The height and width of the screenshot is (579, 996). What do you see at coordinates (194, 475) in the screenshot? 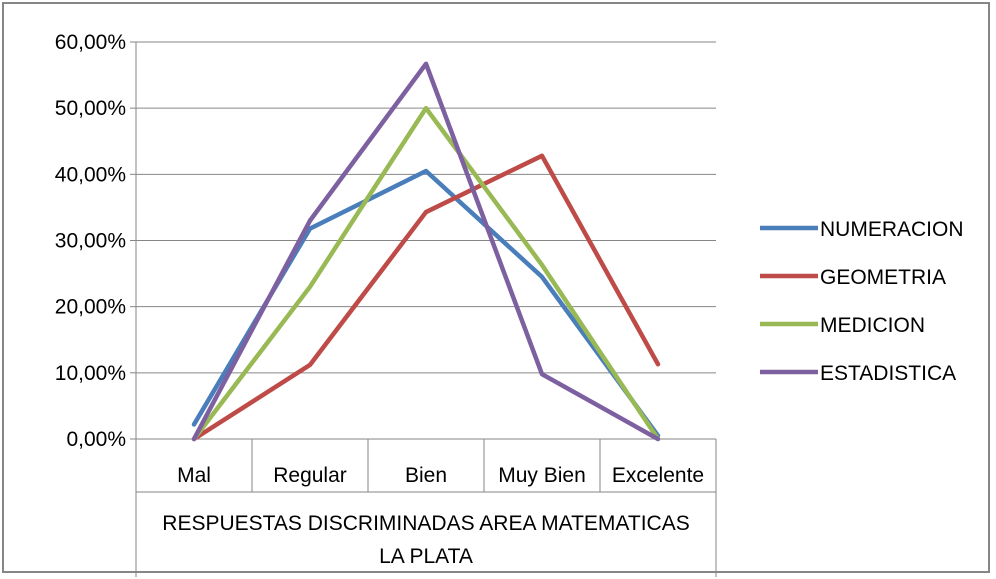
I see `x-category-label: Mal` at bounding box center [194, 475].